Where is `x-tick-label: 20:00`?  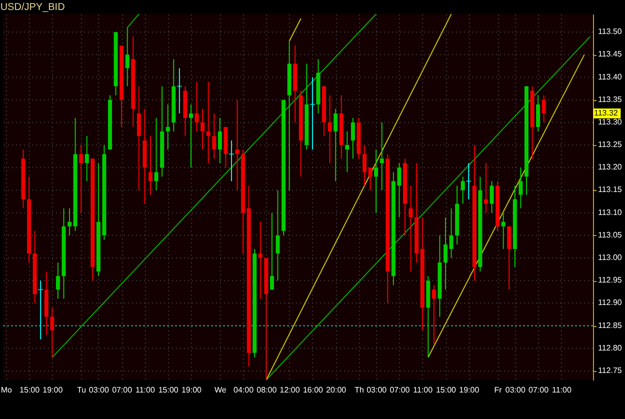
x-tick-label: 20:00 is located at coordinates (336, 390).